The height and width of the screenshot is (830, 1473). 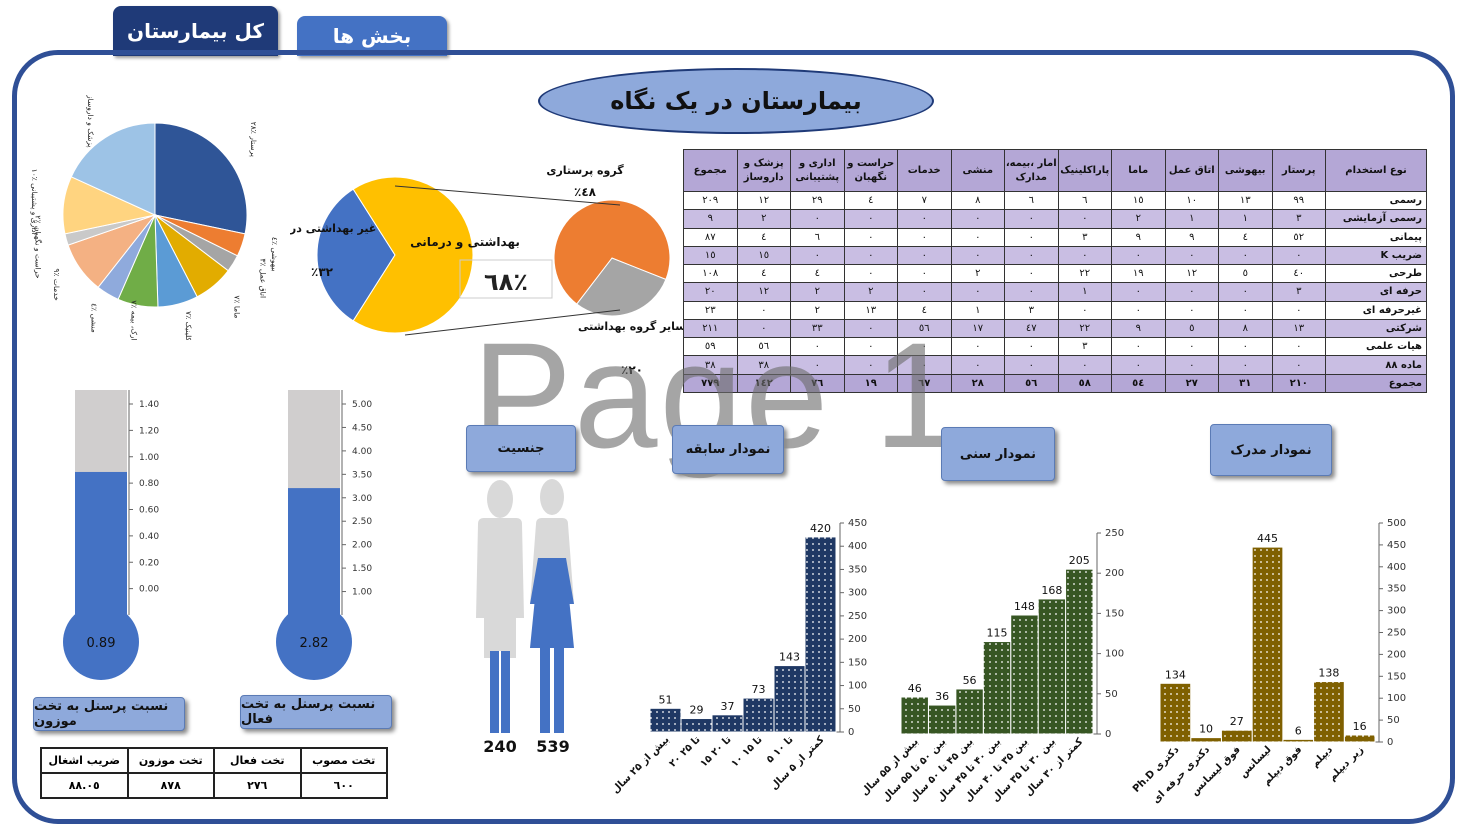 I want to click on table-cell: ١٥, so click(x=710, y=255).